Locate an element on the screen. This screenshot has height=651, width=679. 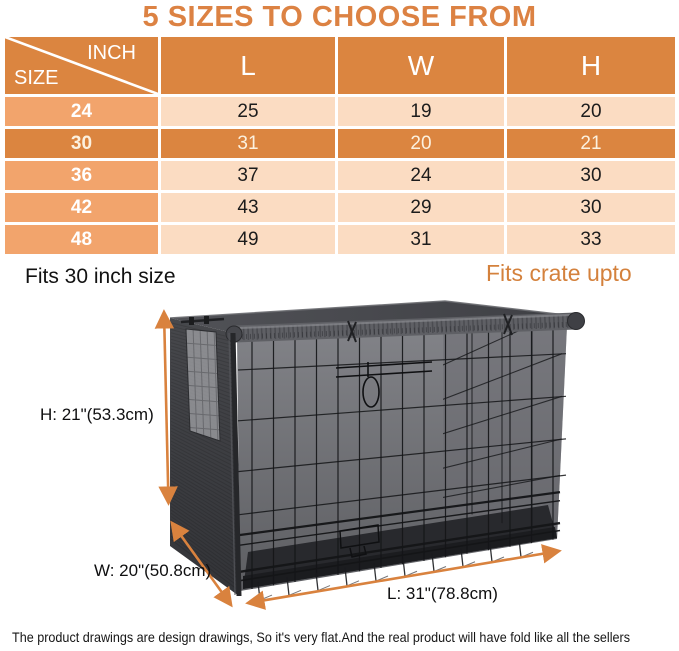
table-row-size: 48 is located at coordinates (81, 239).